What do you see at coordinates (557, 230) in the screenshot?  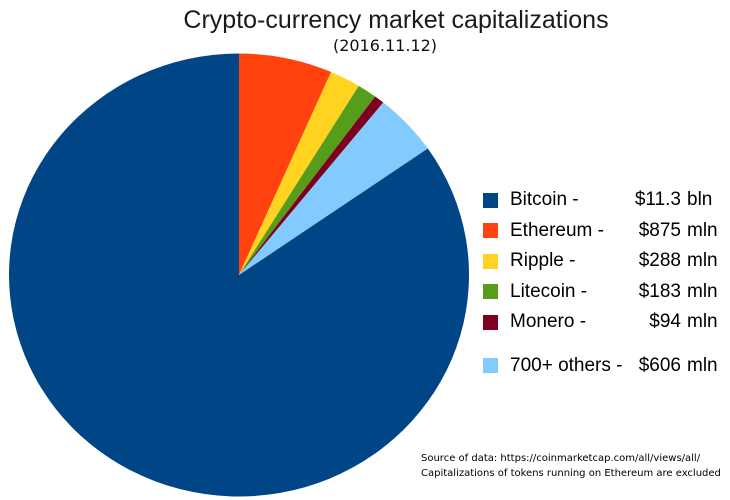 I see `legend-label: Ethereum -` at bounding box center [557, 230].